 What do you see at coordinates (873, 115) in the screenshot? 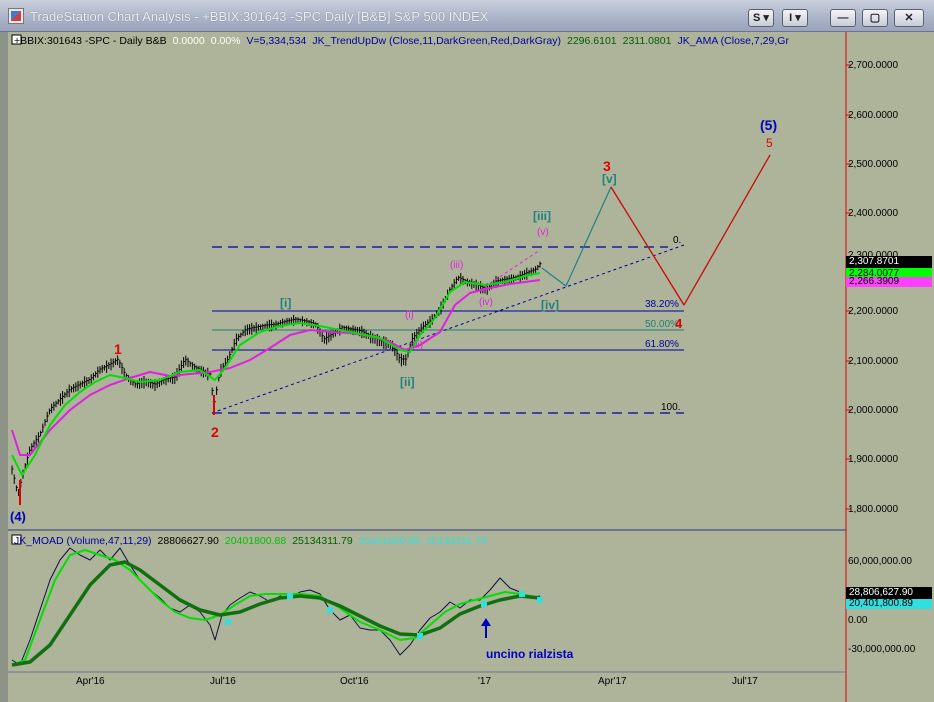
I see `price-axis-label: 2,600.0000` at bounding box center [873, 115].